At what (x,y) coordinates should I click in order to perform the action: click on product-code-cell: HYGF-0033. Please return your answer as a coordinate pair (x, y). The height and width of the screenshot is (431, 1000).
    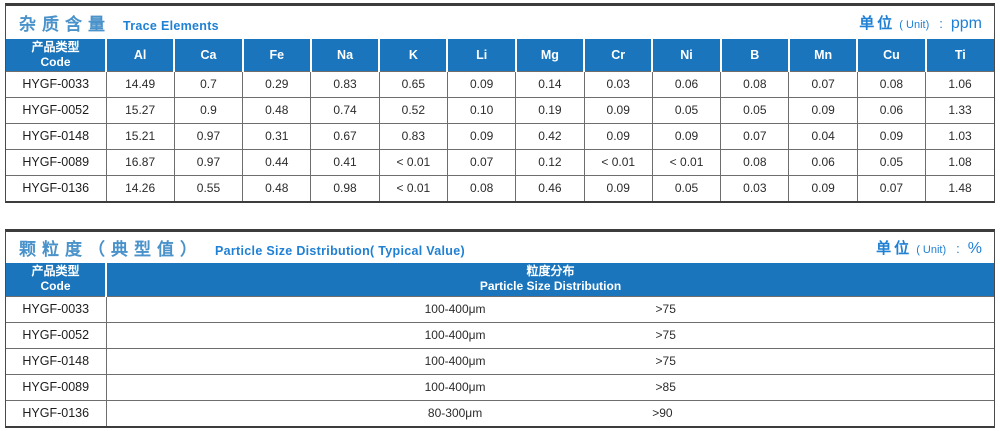
    Looking at the image, I should click on (56, 309).